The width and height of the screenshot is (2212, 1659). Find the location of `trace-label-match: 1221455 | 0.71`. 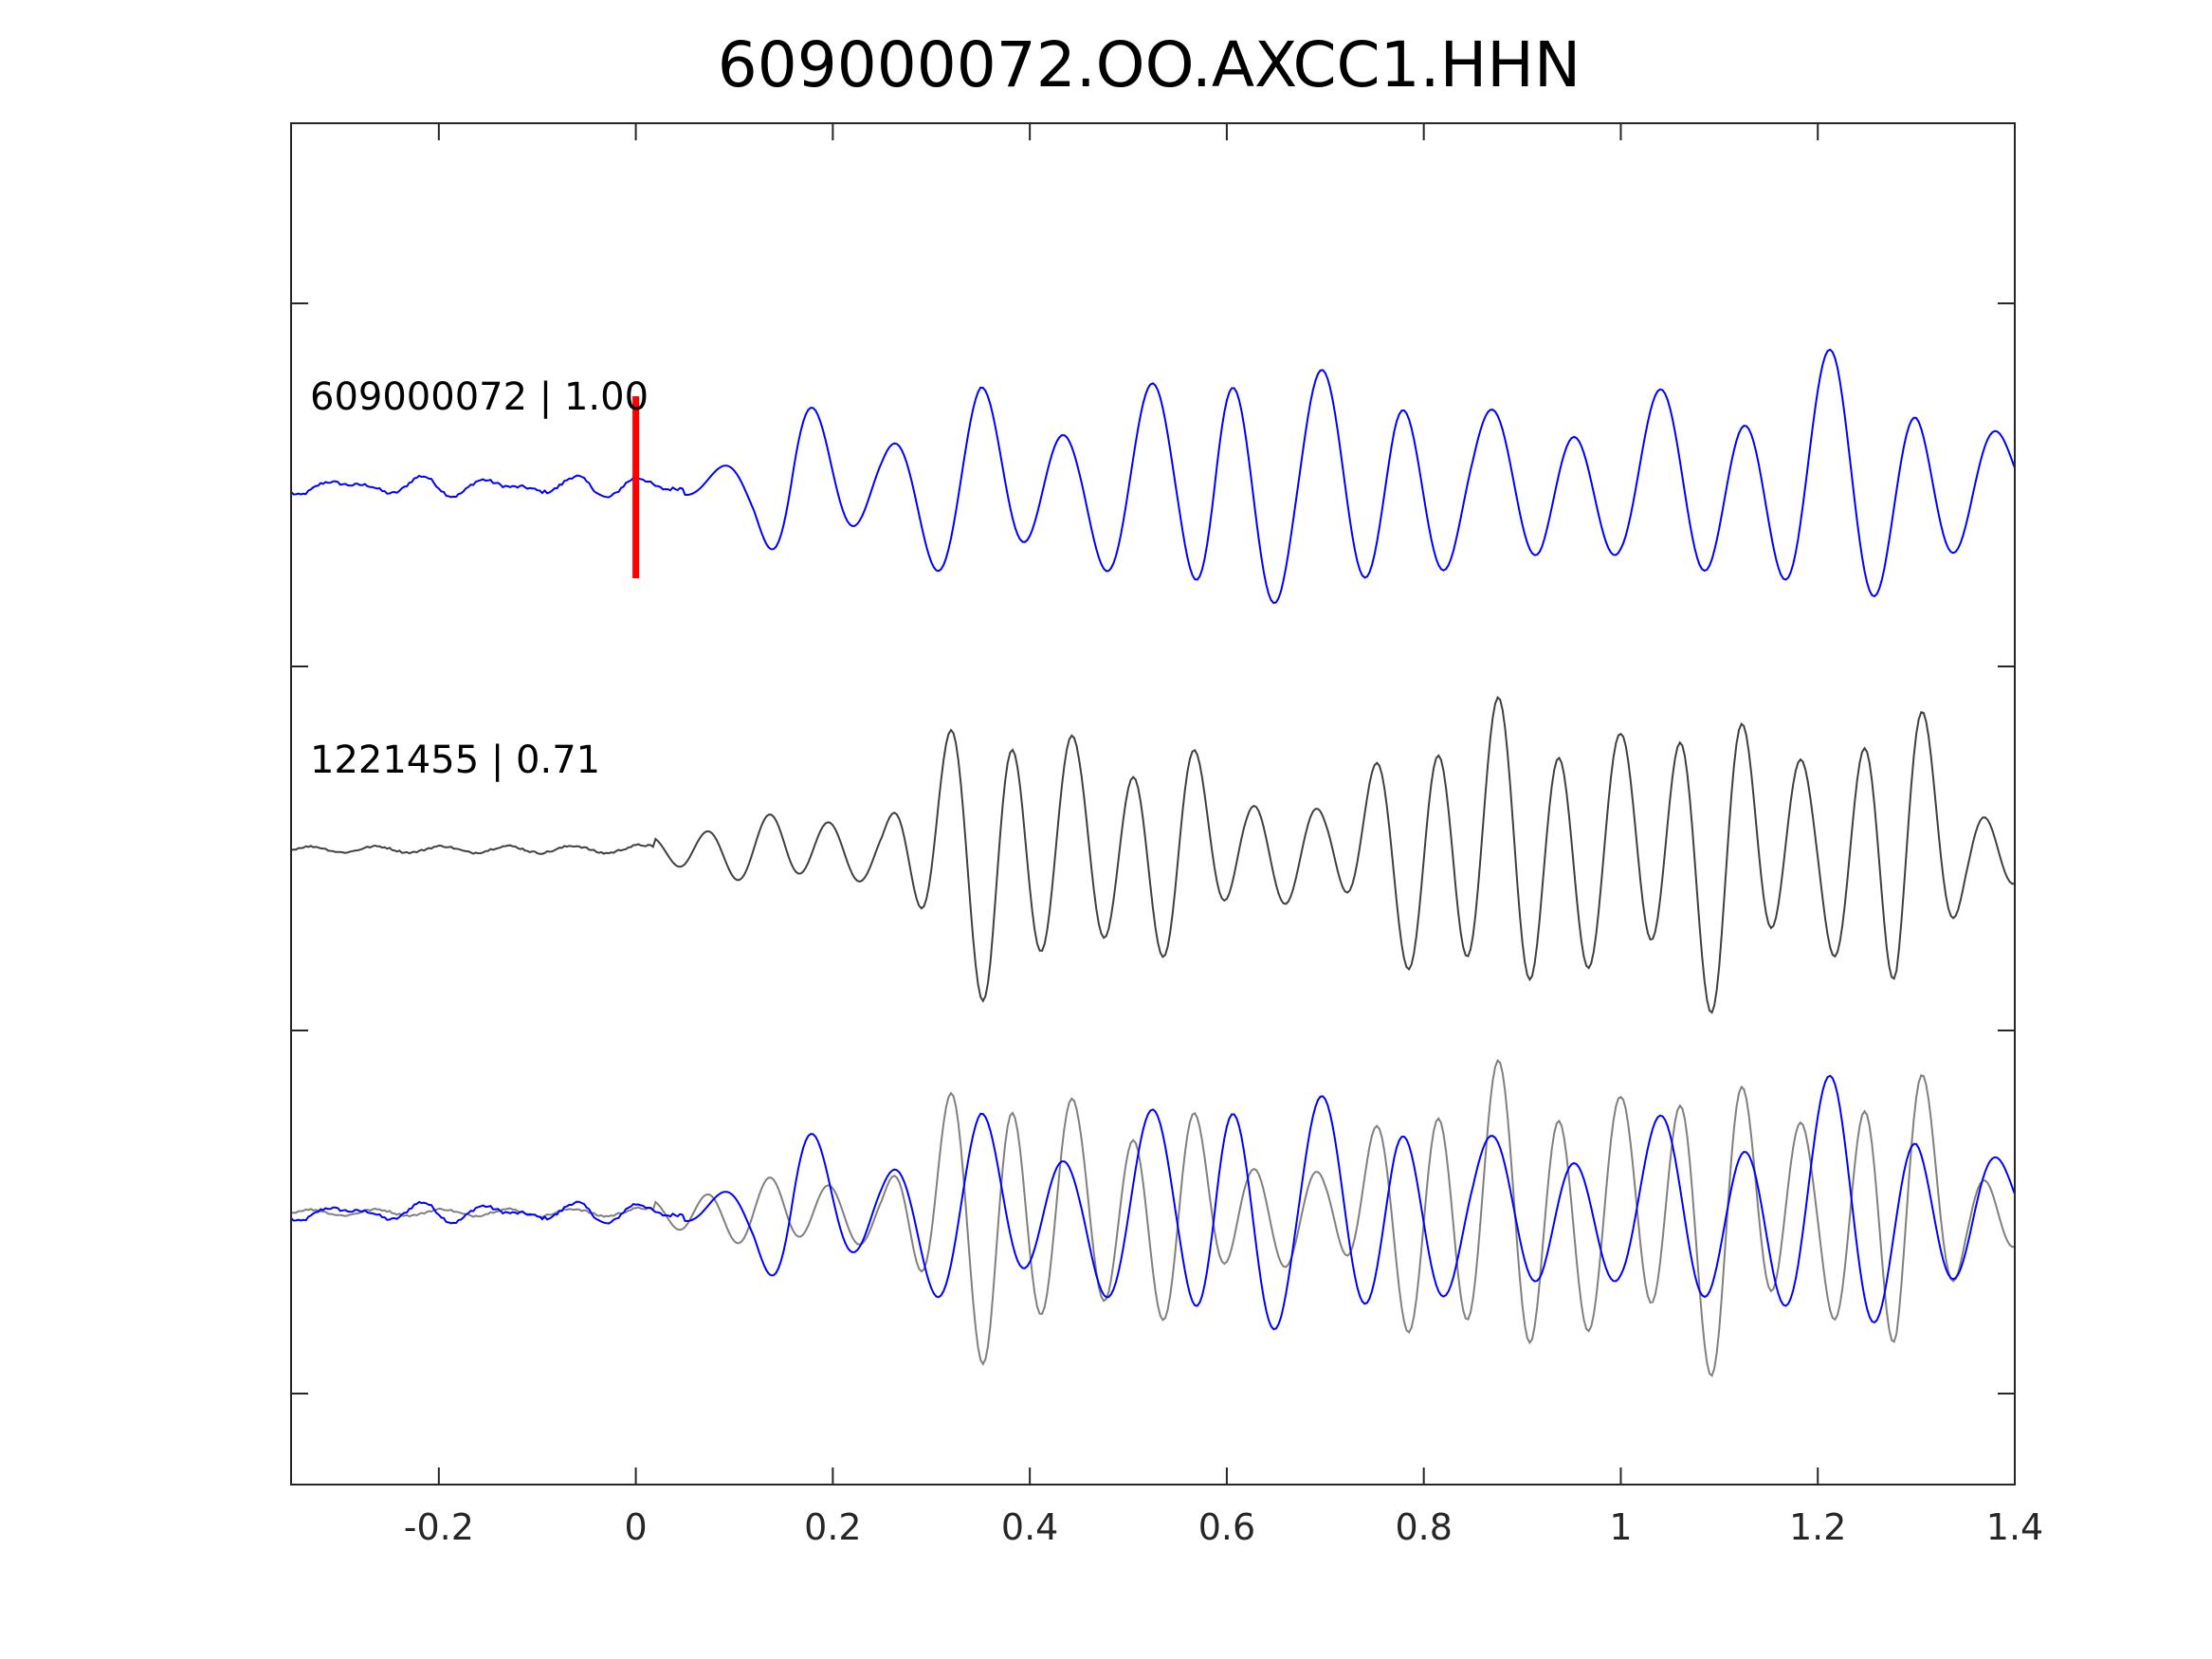

trace-label-match: 1221455 | 0.71 is located at coordinates (455, 760).